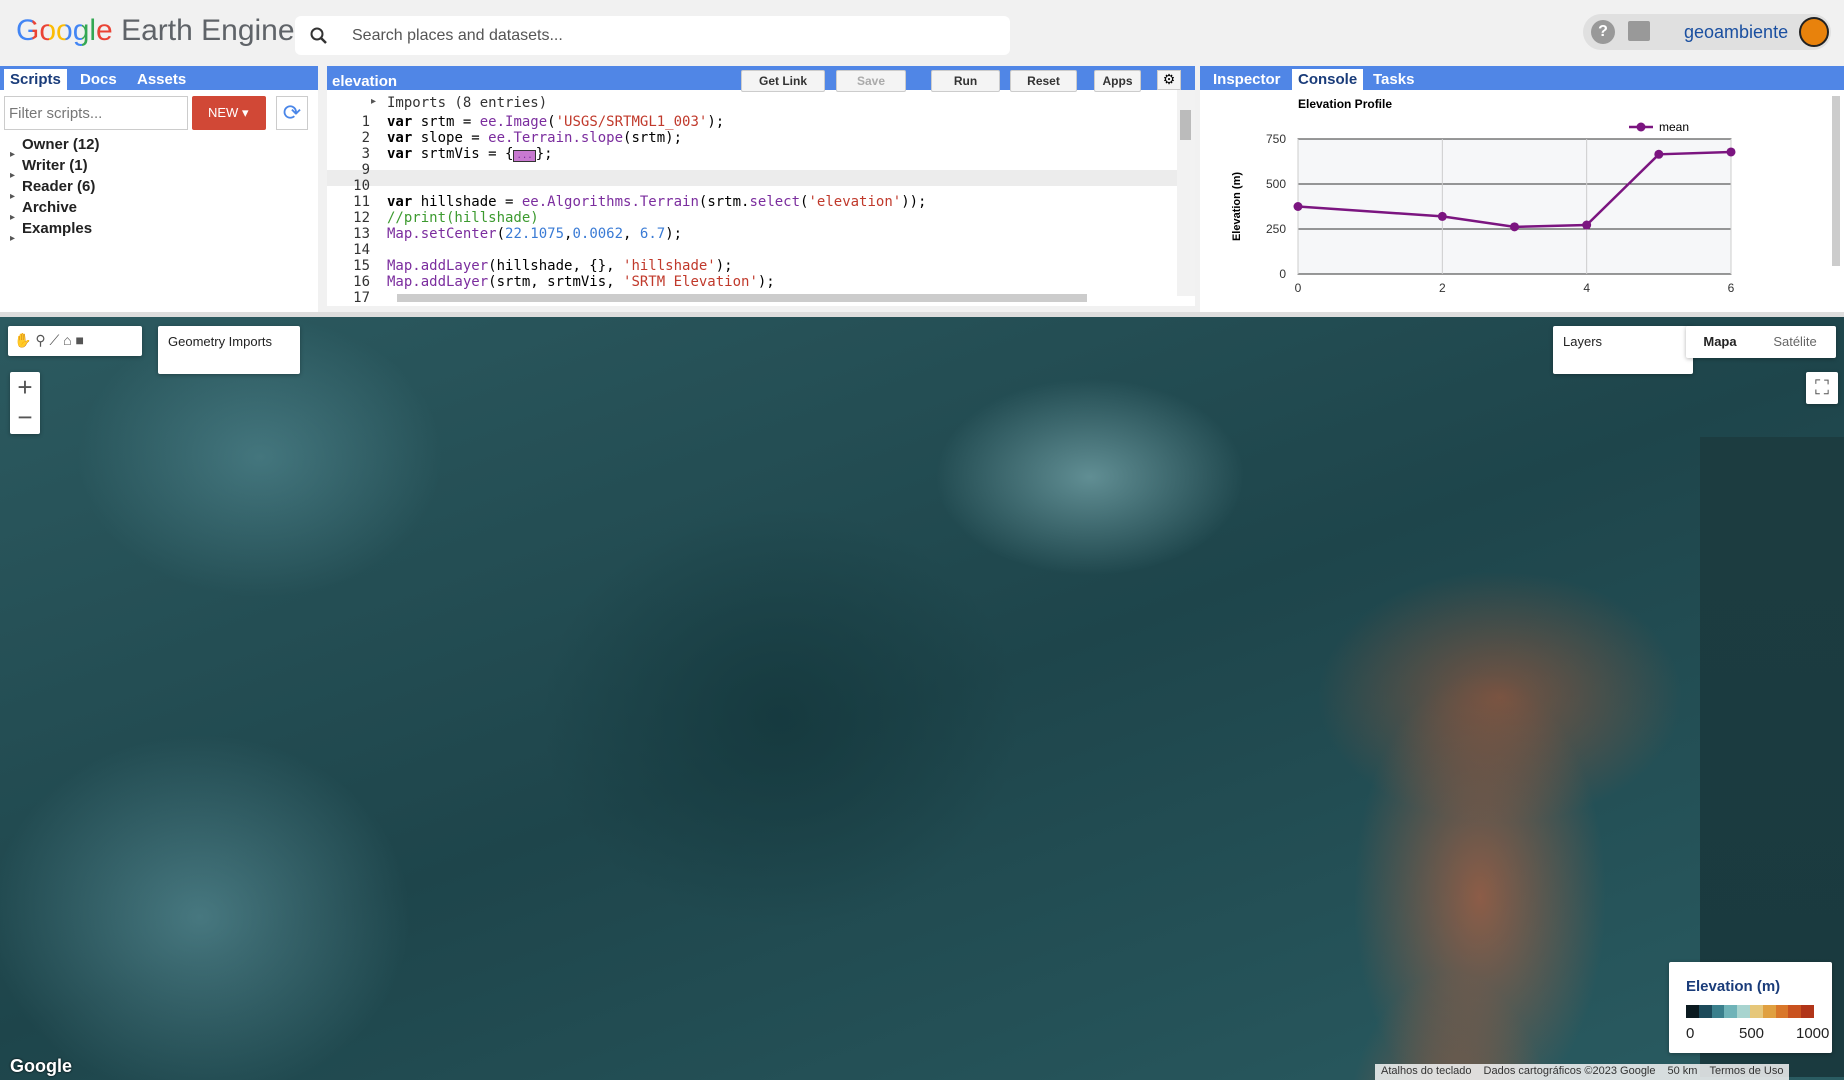 This screenshot has height=1080, width=1844. I want to click on tree-item: Owner (12), so click(61, 144).